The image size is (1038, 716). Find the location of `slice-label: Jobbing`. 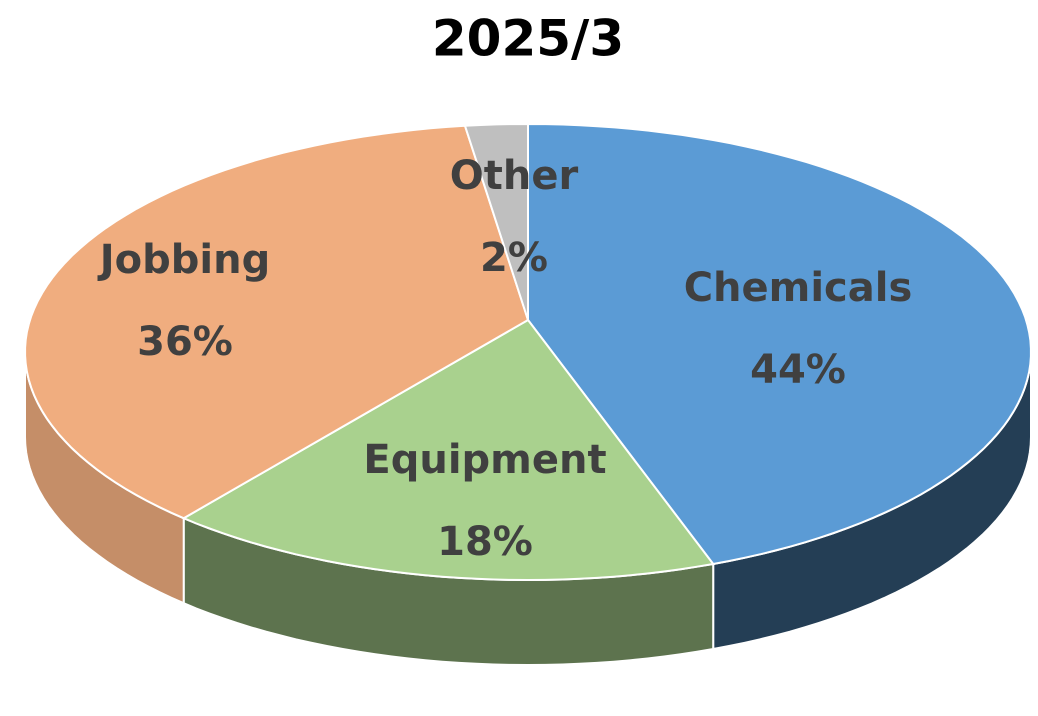

slice-label: Jobbing is located at coordinates (183, 260).